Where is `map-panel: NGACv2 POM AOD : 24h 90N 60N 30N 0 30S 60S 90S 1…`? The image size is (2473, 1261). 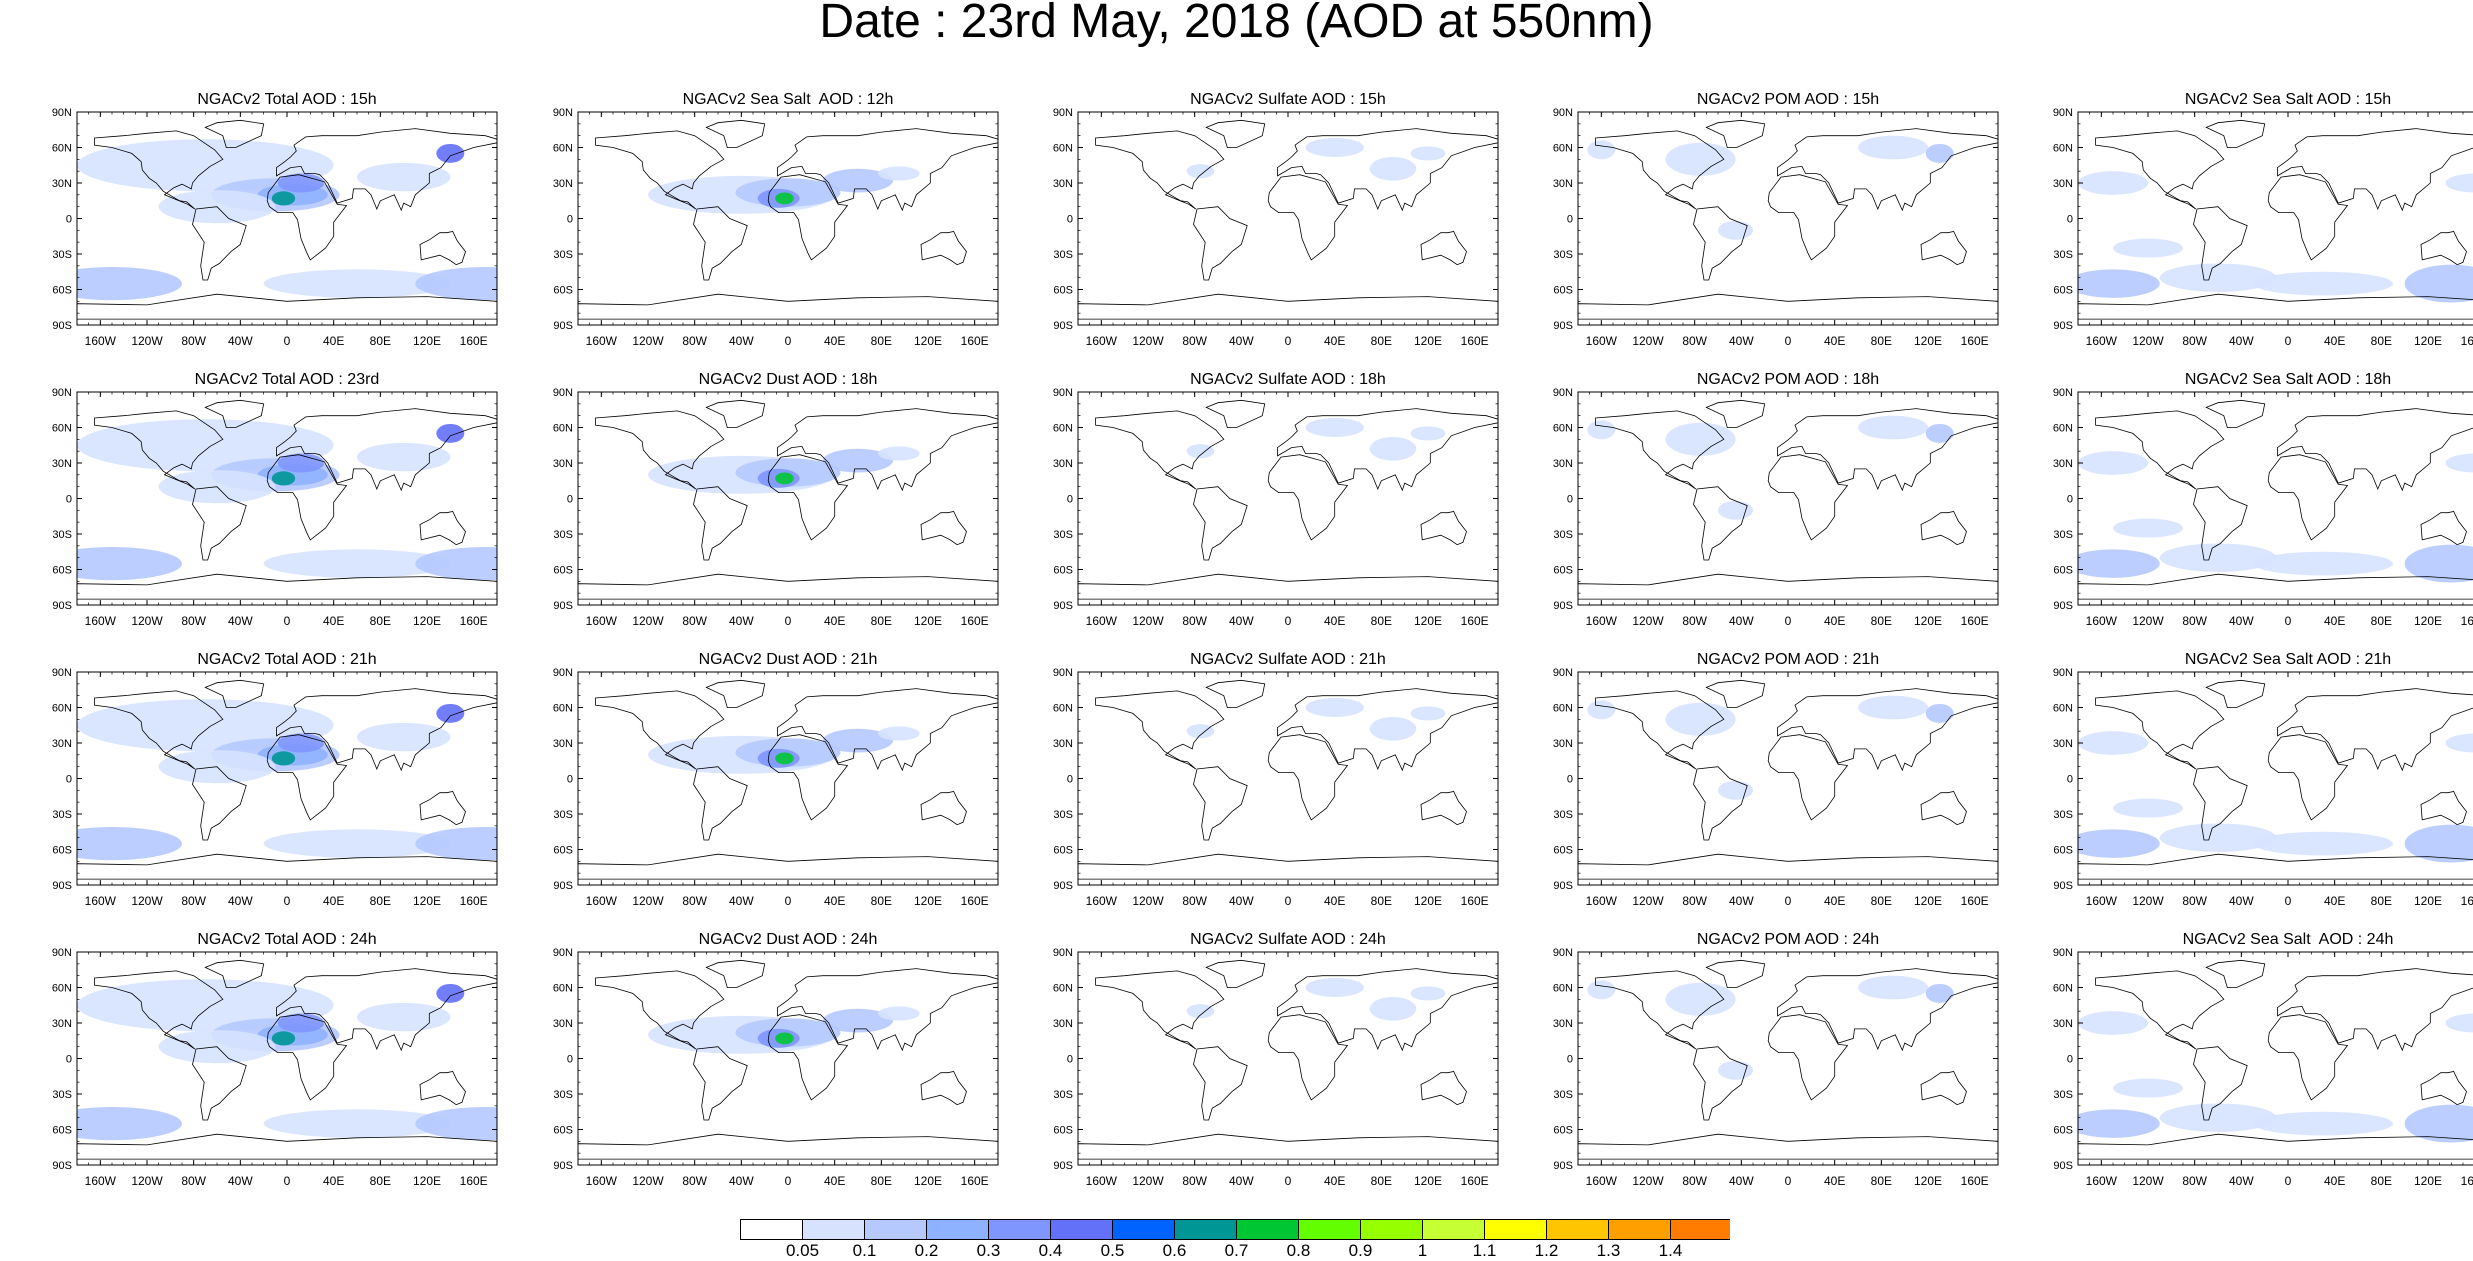
map-panel: NGACv2 POM AOD : 24h 90N 60N 30N 0 30S 60S 90S 1… is located at coordinates (1773, 1059).